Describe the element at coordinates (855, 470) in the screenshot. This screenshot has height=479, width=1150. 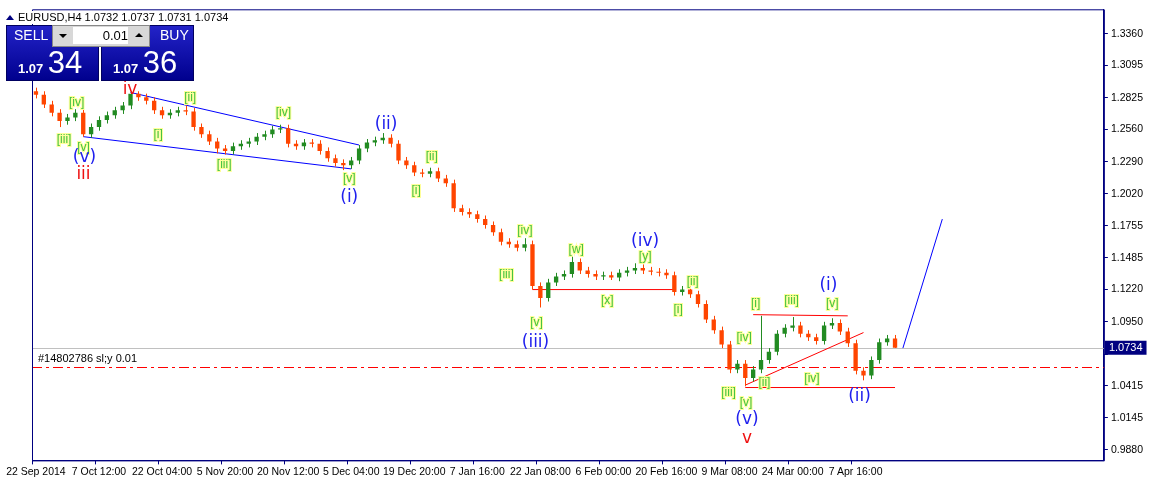
I see `x-tick-label: 7 Apr 16:00` at that location.